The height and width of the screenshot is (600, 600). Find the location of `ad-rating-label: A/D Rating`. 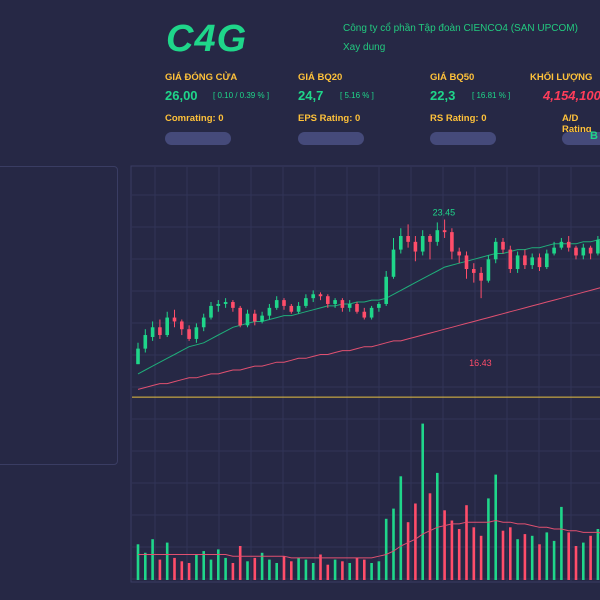

ad-rating-label: A/D Rating is located at coordinates (577, 124).